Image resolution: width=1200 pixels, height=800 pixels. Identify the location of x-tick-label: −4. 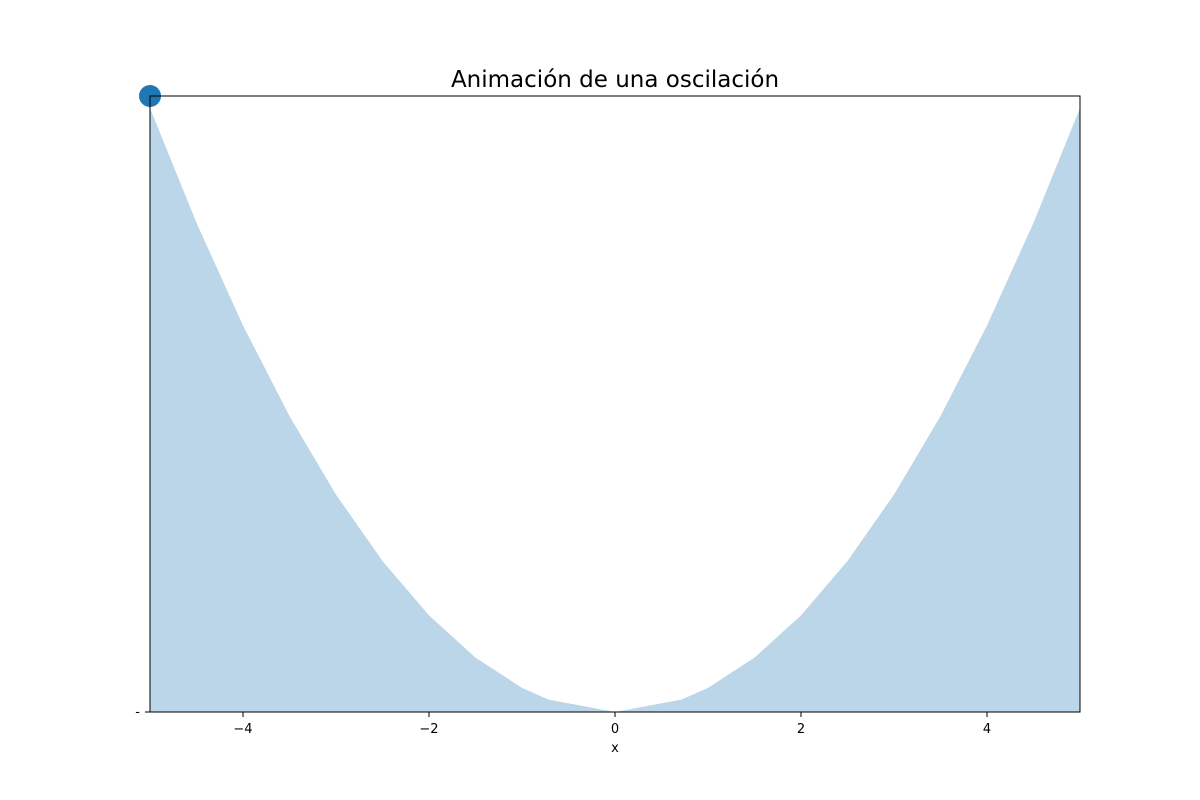
(242, 729).